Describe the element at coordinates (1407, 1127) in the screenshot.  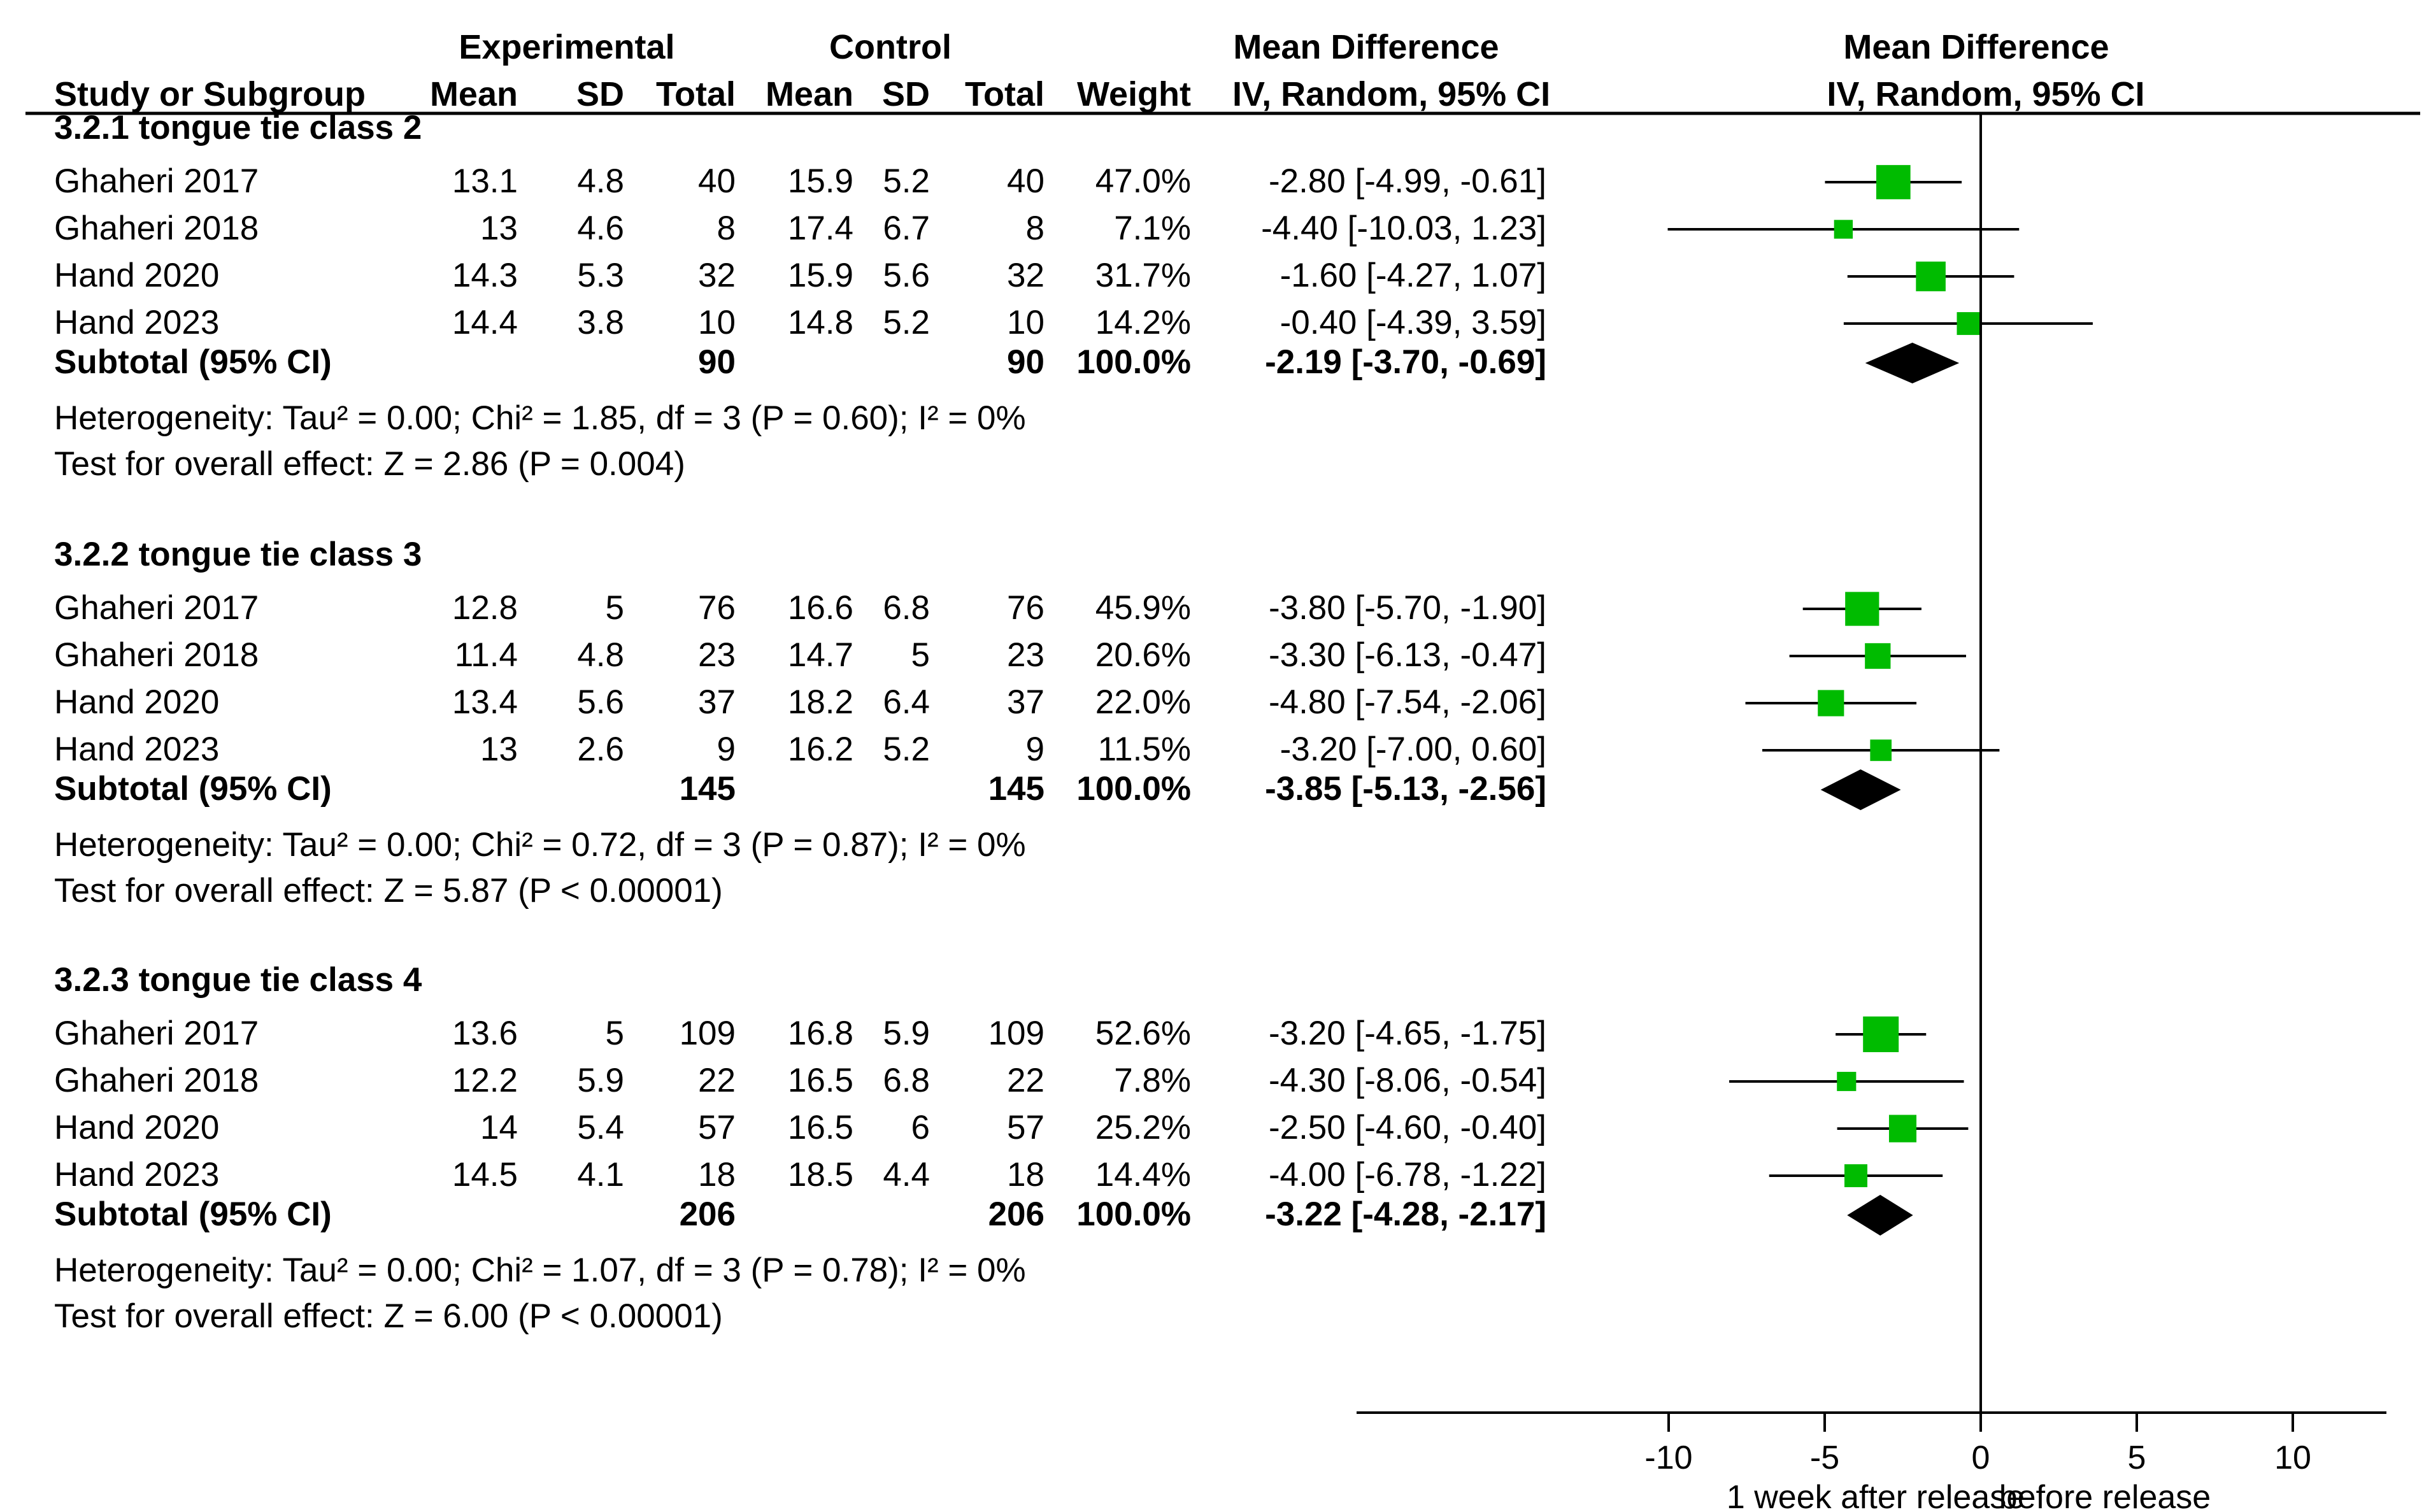
I see `ci-value: -2.50 [-4.60, -0.40]` at that location.